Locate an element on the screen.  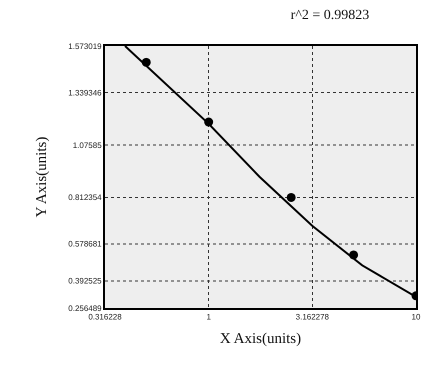
y-axis-title: Y Axis(units) is located at coordinates (42, 177).